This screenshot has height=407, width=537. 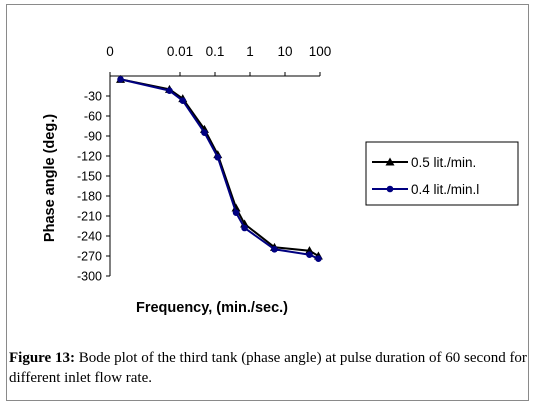 What do you see at coordinates (89, 257) in the screenshot?
I see `y-tick-label: -270` at bounding box center [89, 257].